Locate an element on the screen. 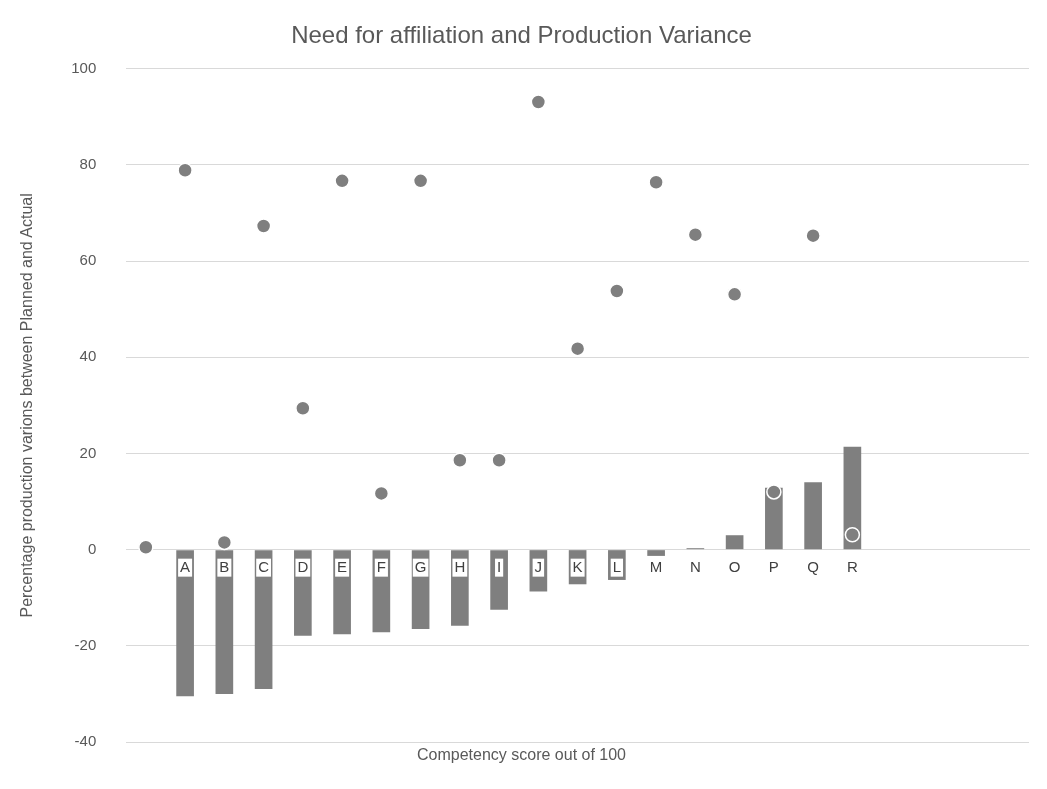 This screenshot has width=1047, height=789. y-tick-label: 60 is located at coordinates (88, 260).